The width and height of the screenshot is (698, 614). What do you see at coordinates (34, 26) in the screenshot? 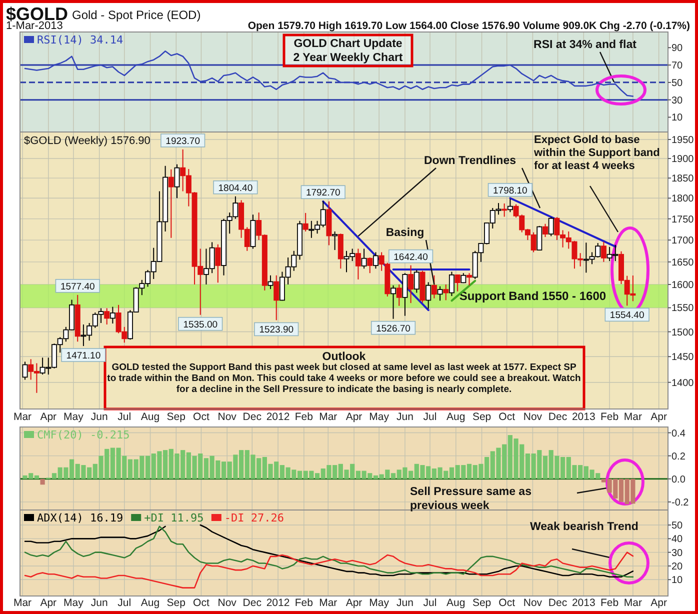
I see `text: 1-Mar-2013` at bounding box center [34, 26].